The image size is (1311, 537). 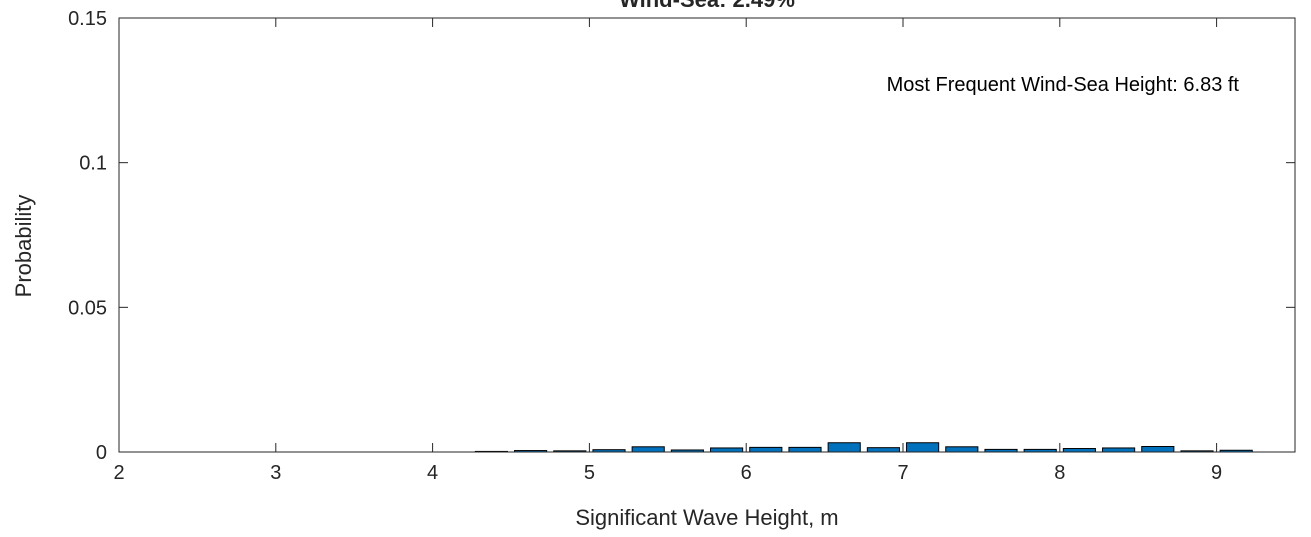 What do you see at coordinates (667, 473) in the screenshot?
I see `x-tick-labels: 2 3 4 5 6 7 8 9` at bounding box center [667, 473].